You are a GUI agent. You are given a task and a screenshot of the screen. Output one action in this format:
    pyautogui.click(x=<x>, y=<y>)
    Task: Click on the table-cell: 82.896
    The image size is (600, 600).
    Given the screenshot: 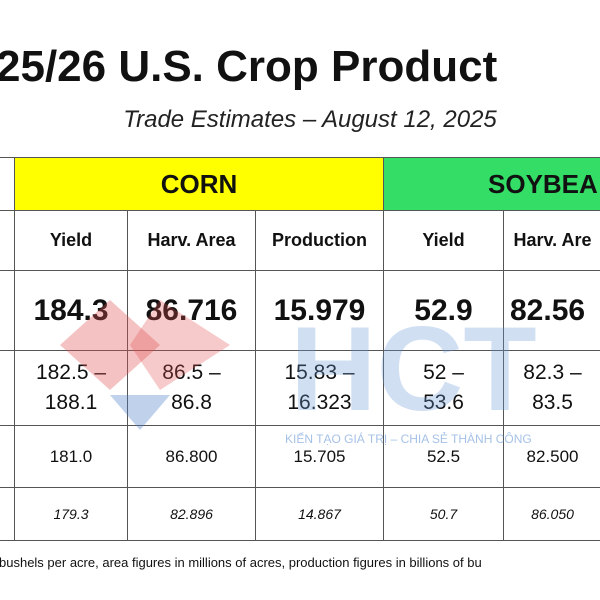 What is the action you would take?
    pyautogui.click(x=191, y=514)
    